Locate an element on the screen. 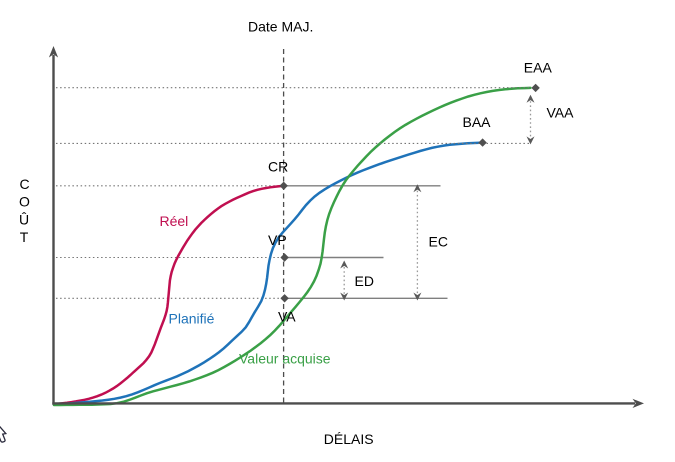 Image resolution: width=675 pixels, height=462 pixels. svg-text: VA is located at coordinates (287, 316).